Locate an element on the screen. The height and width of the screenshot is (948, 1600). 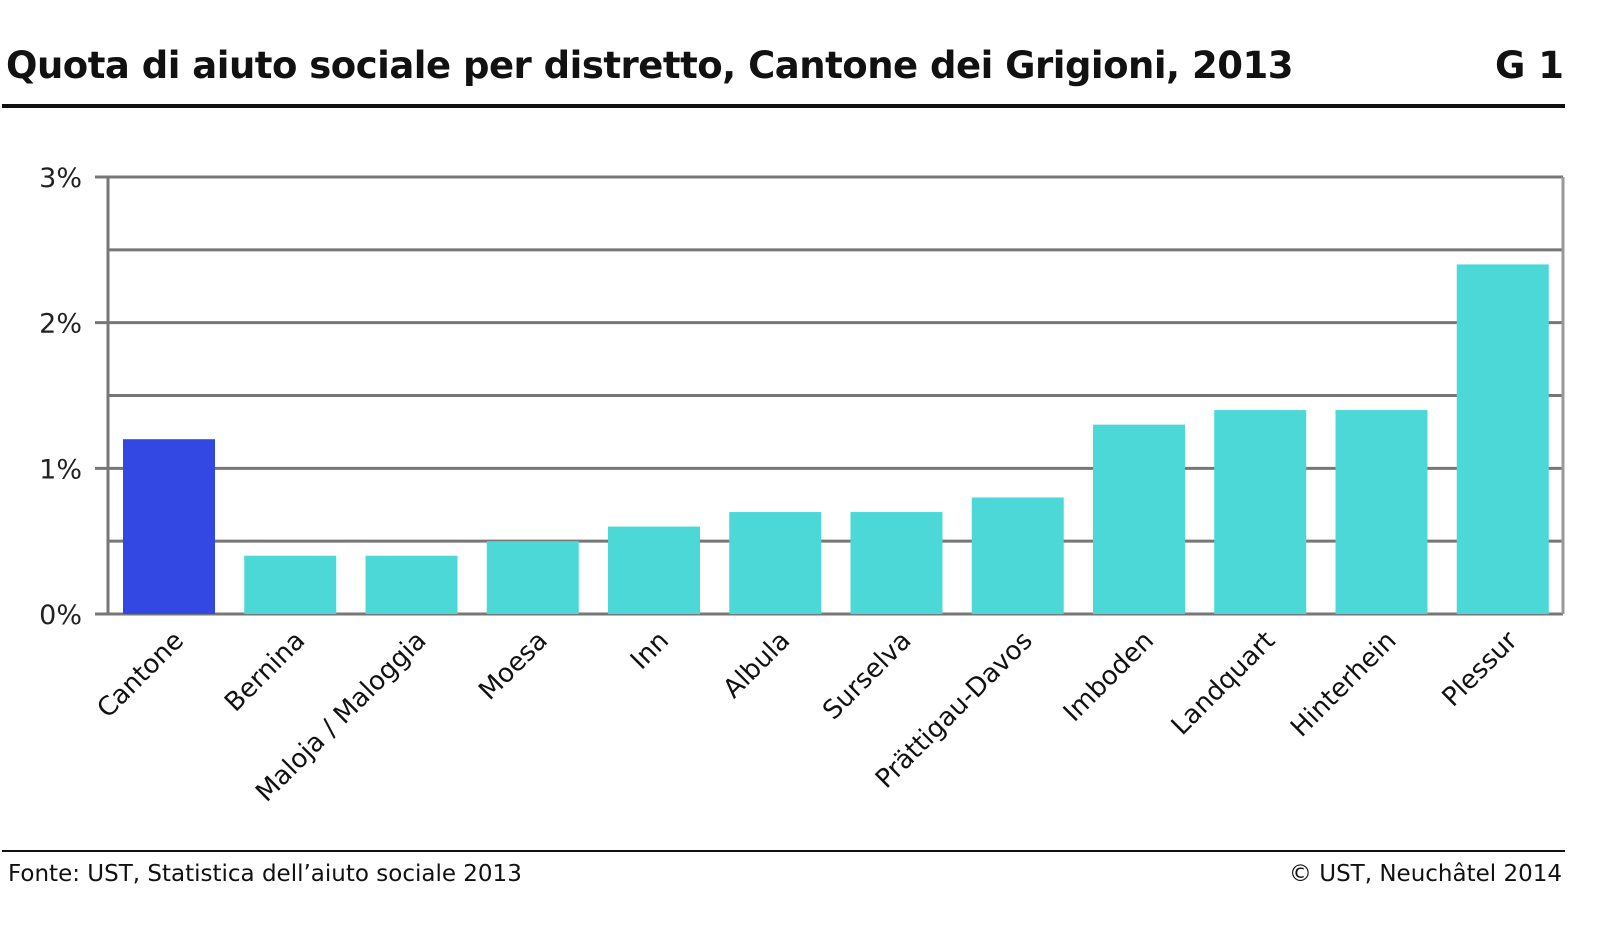
x-tick-label: Hinterhein is located at coordinates (1343, 684).